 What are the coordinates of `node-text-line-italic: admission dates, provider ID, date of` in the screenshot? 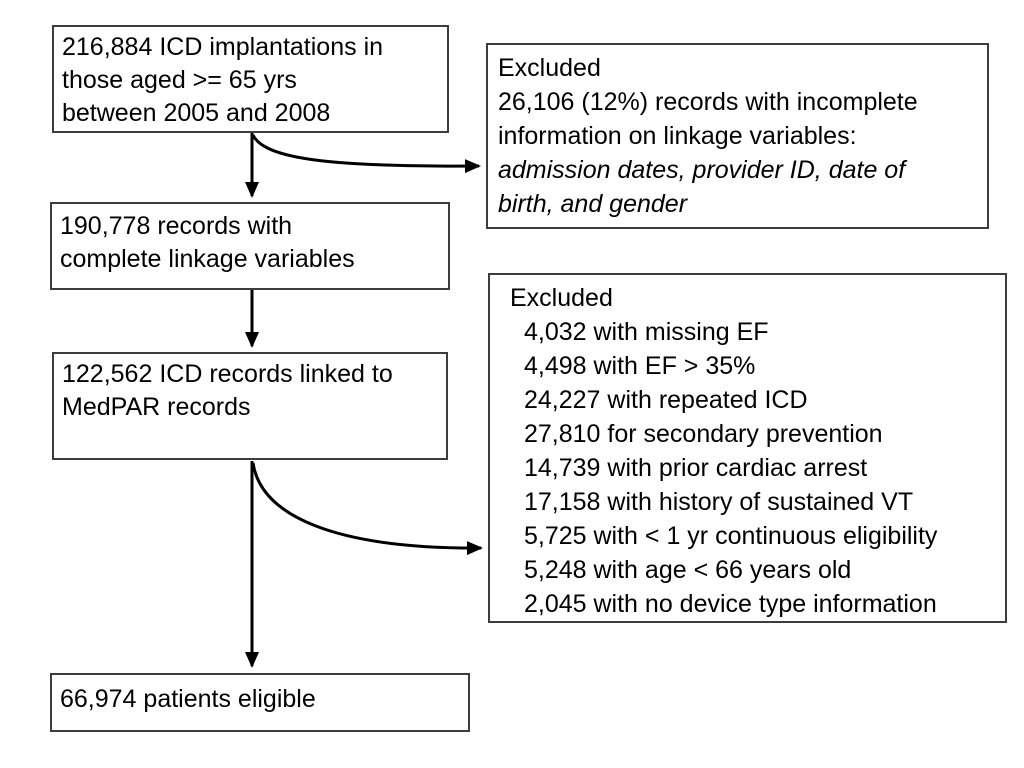 It's located at (702, 170).